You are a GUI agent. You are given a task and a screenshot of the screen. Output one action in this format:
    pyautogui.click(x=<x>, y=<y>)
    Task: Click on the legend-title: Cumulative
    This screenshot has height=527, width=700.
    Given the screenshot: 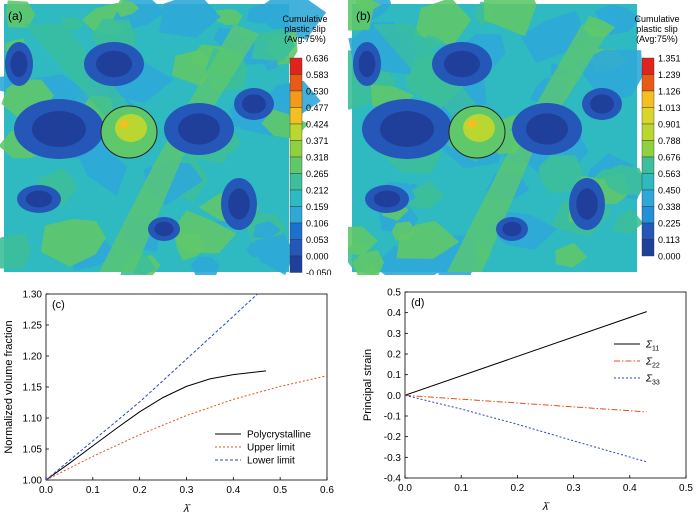 What is the action you would take?
    pyautogui.click(x=656, y=19)
    